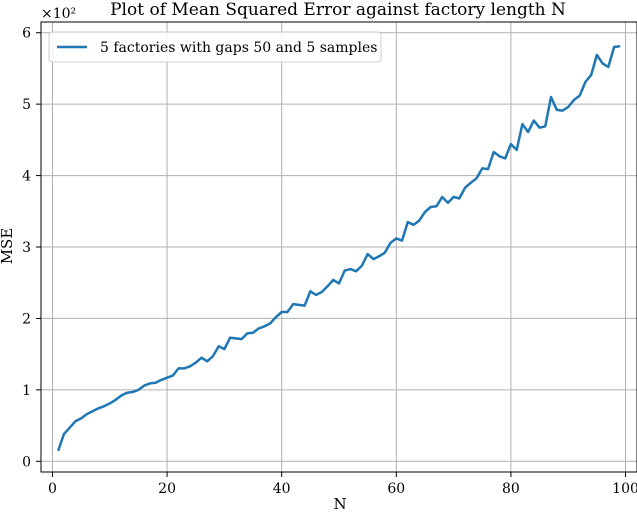 This screenshot has height=515, width=637. I want to click on x-tick-label: 100, so click(624, 489).